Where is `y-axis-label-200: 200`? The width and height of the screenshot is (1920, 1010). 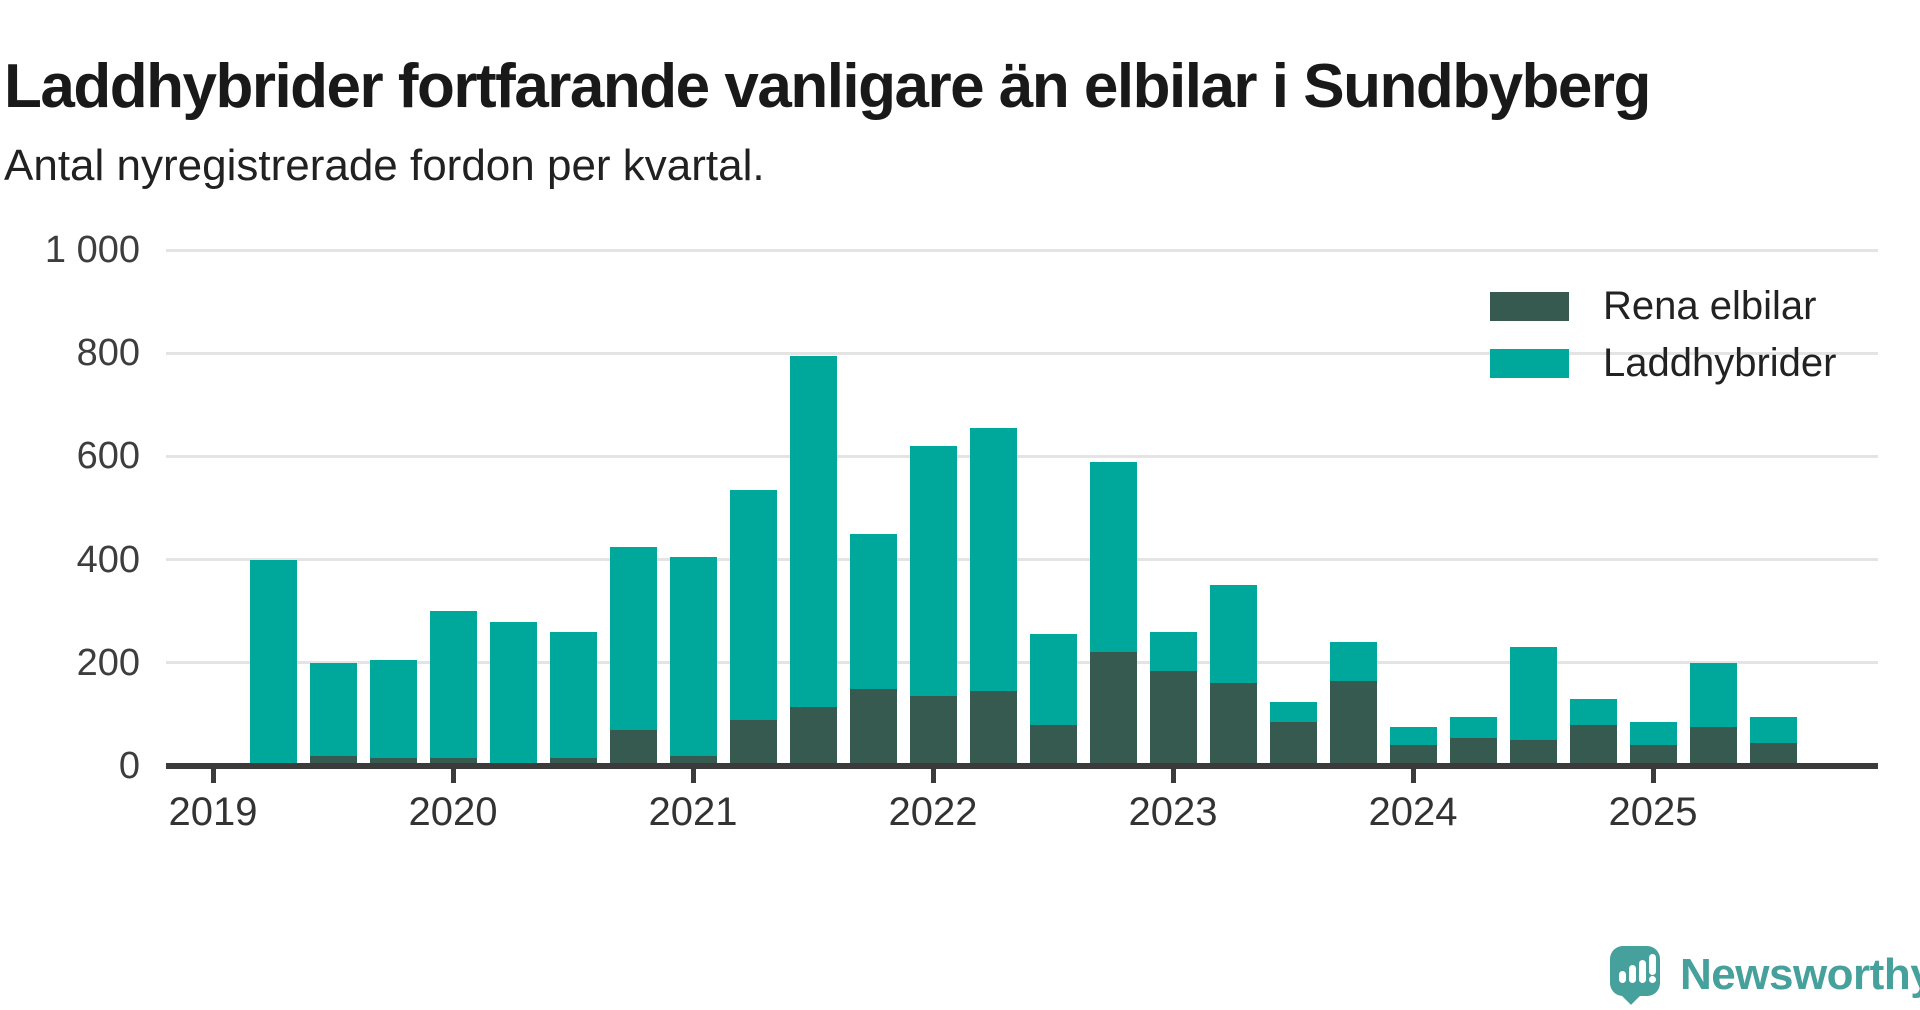 y-axis-label-200: 200 is located at coordinates (108, 662).